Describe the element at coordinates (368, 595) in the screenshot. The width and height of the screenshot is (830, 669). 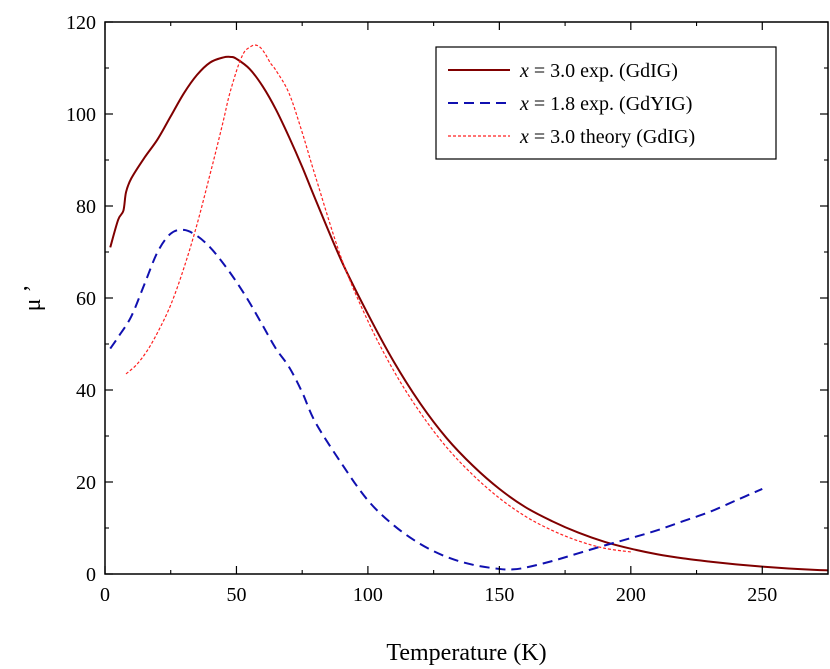
I see `x-tick-label: 100` at that location.